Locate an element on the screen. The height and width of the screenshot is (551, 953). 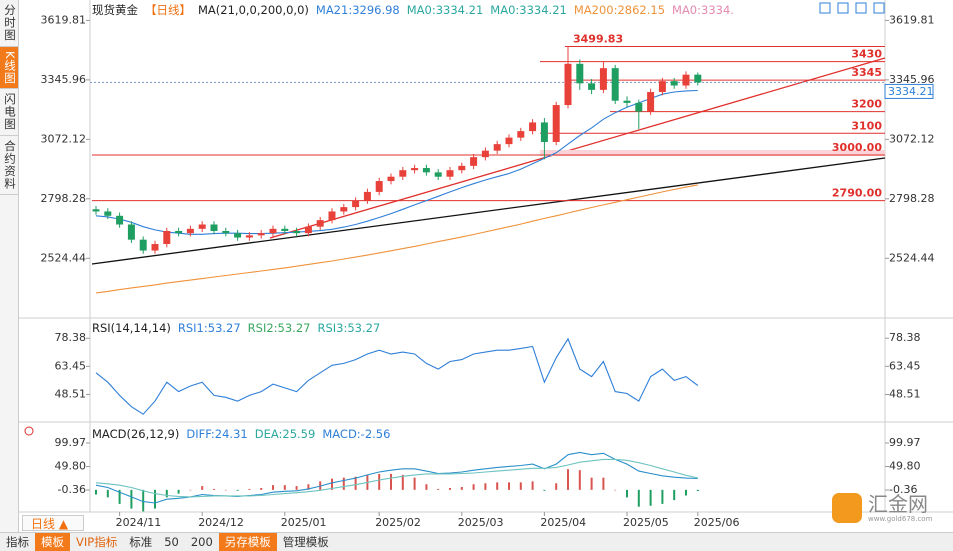
toolbar-button: 指标 is located at coordinates (17, 542).